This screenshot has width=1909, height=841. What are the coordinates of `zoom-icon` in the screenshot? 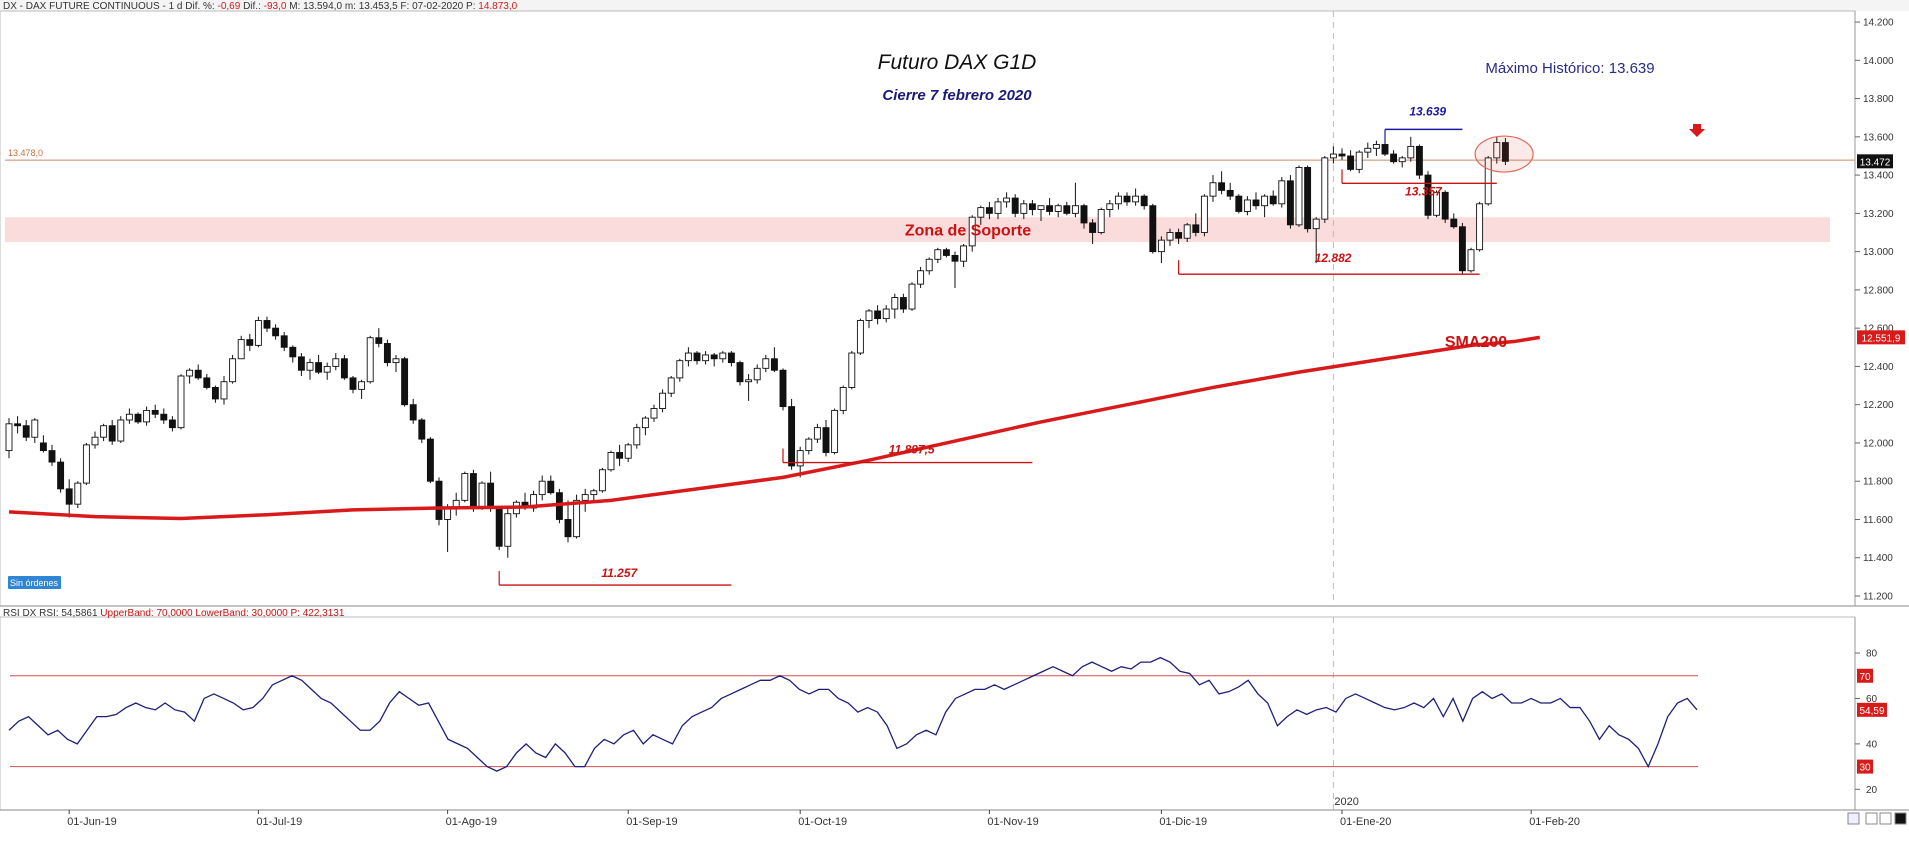 It's located at (1853, 818).